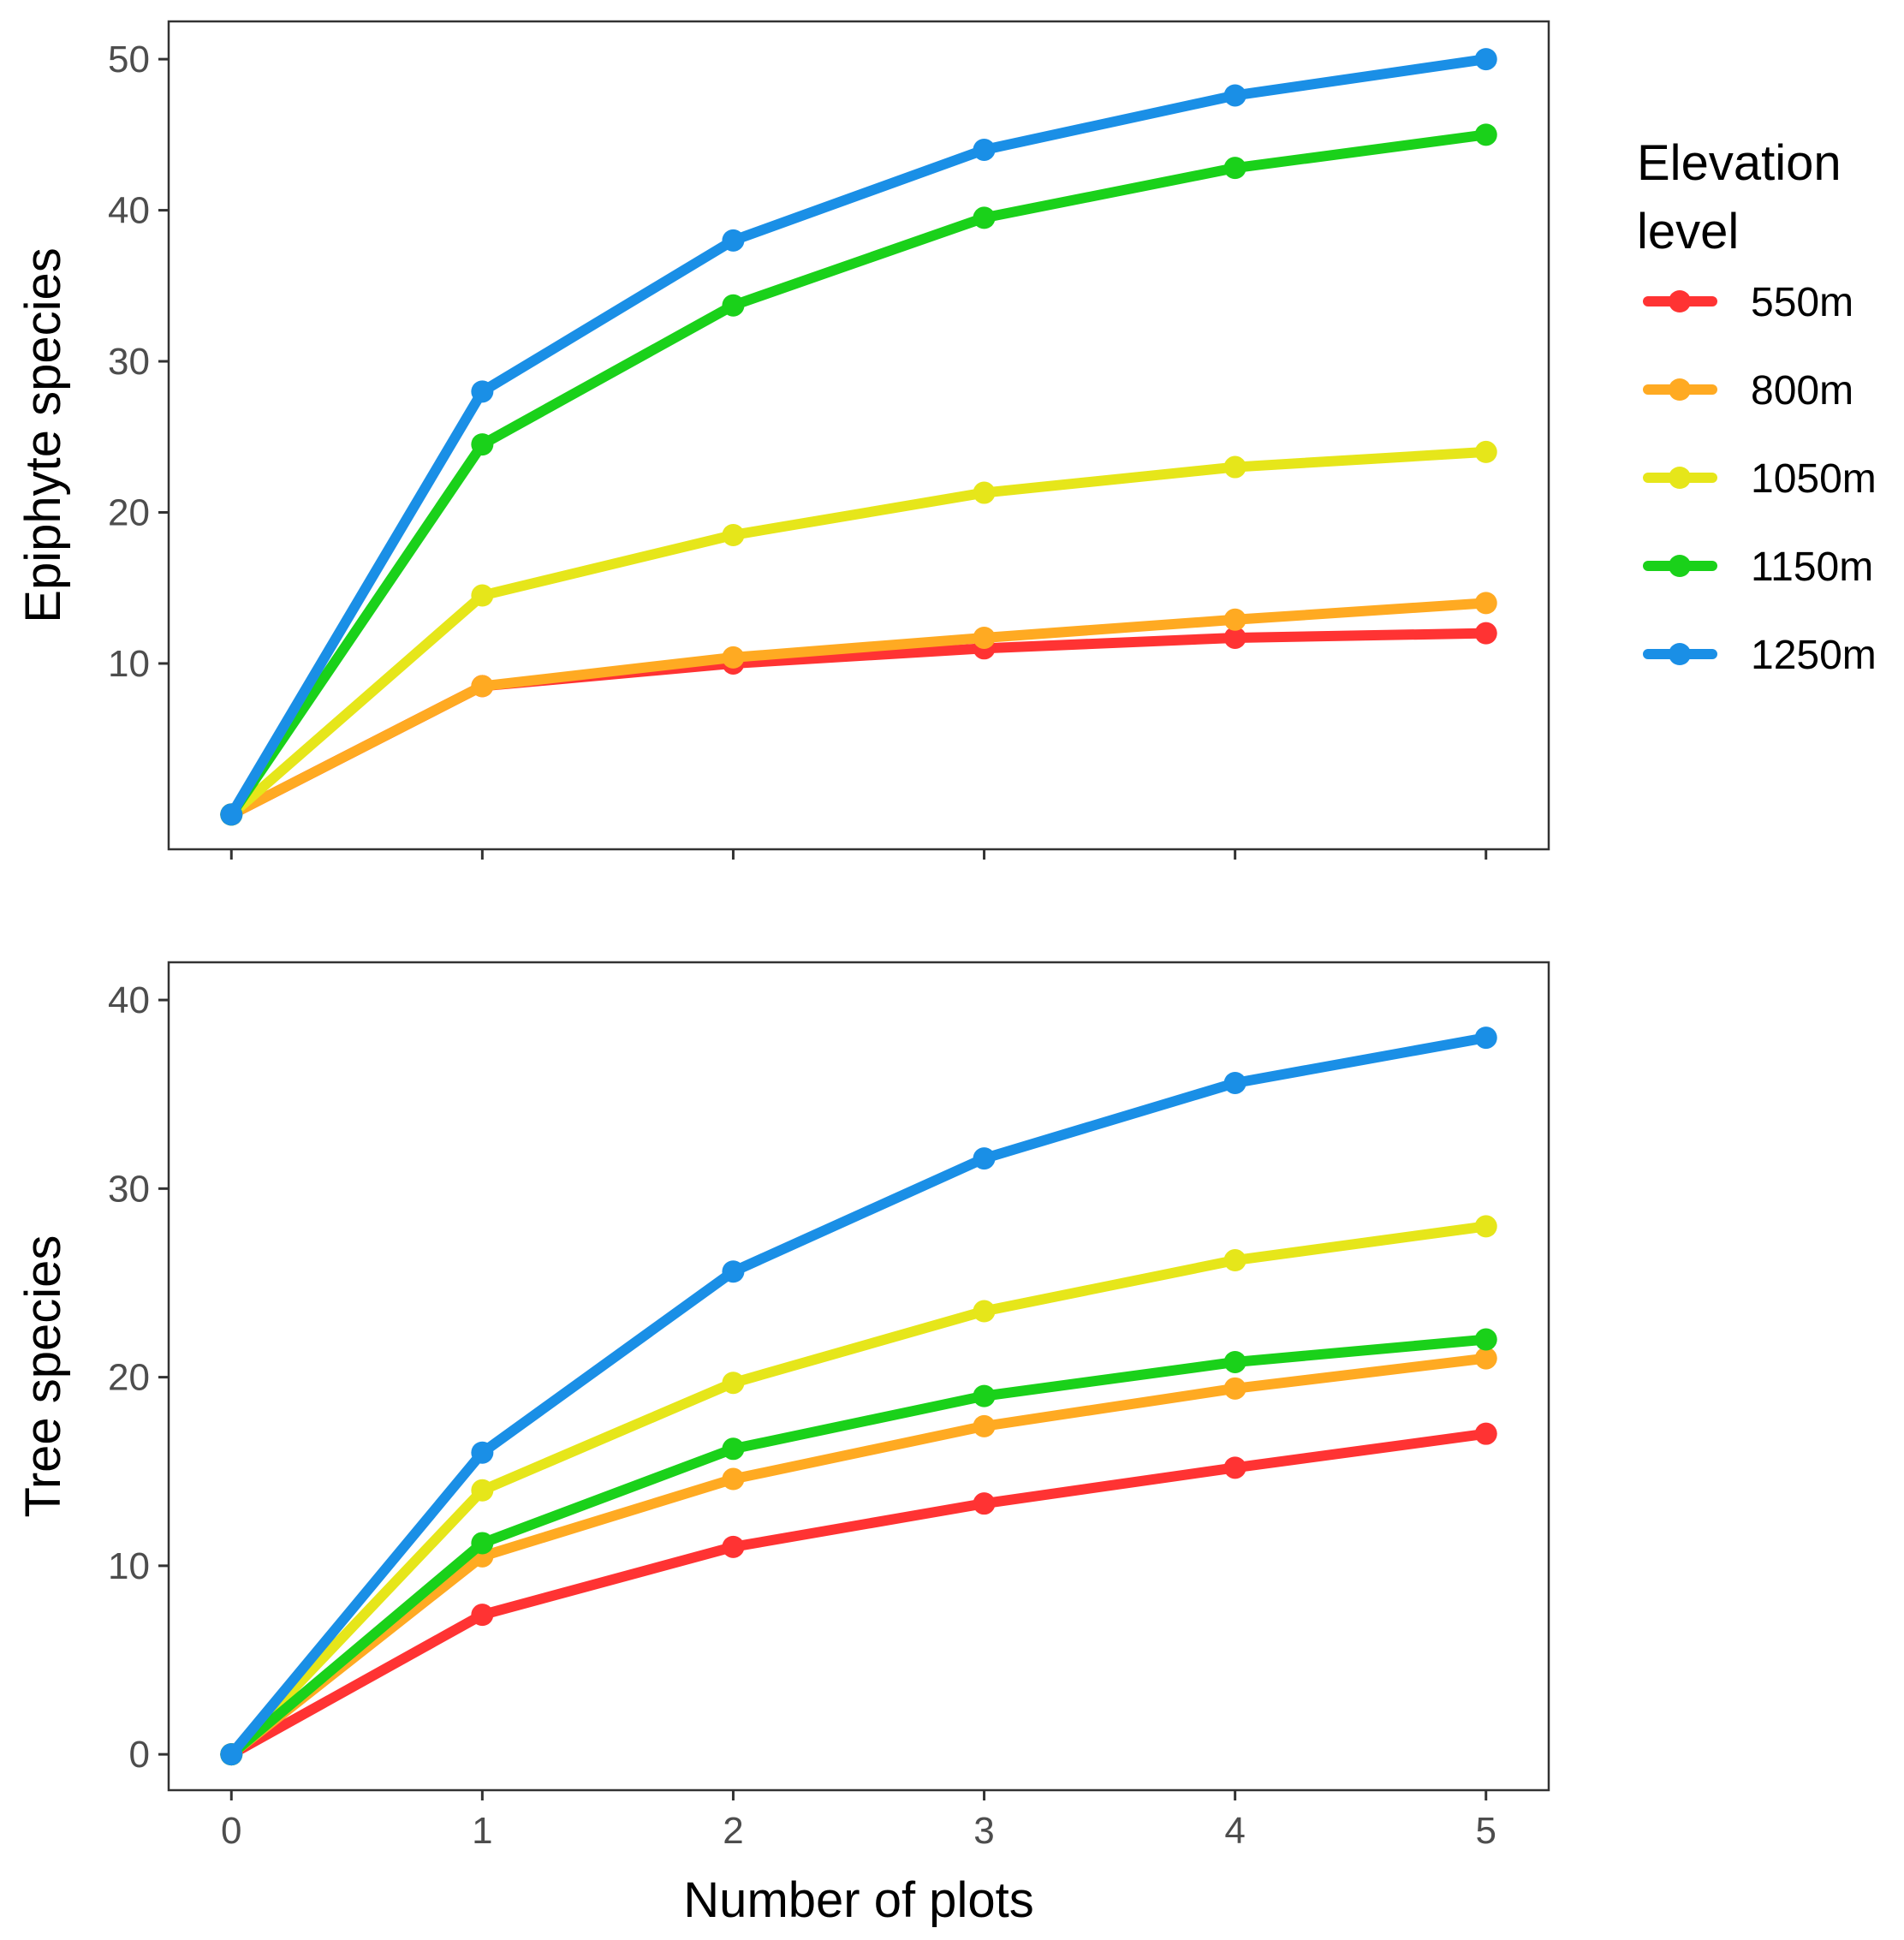 Image resolution: width=1904 pixels, height=1940 pixels. I want to click on legend-label: 1050m, so click(1814, 479).